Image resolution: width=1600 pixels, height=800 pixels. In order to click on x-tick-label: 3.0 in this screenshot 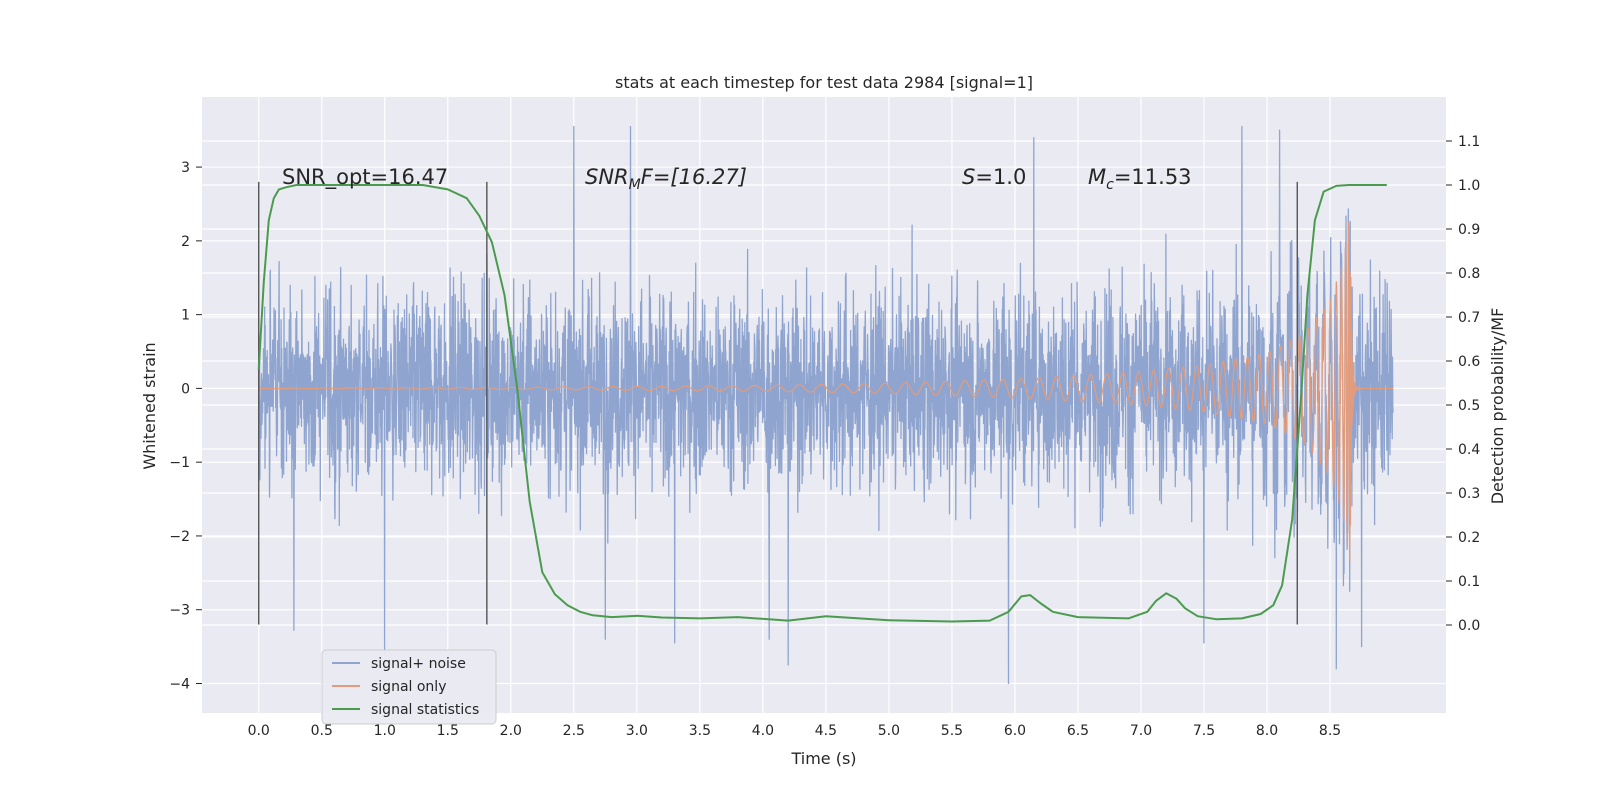, I will do `click(637, 731)`.